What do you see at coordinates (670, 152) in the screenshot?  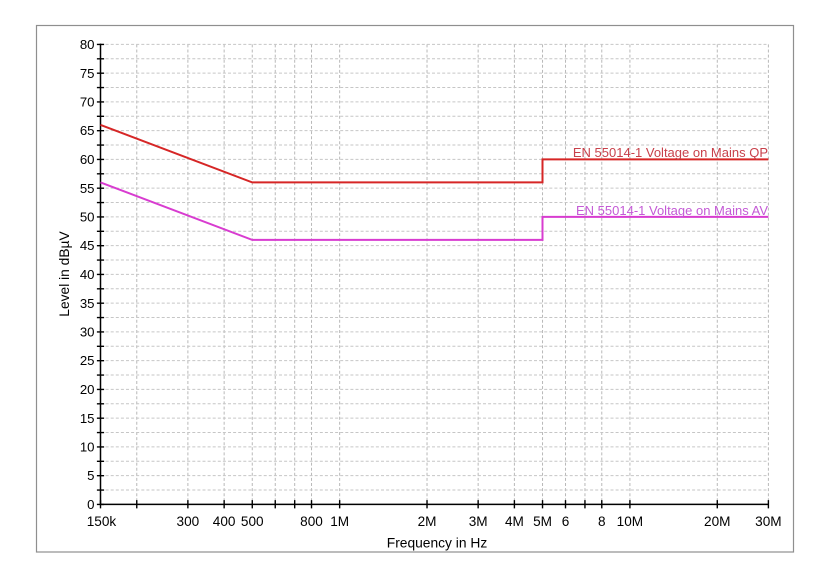 I see `svg-text: EN 55014-1 Voltage on Mains QP` at bounding box center [670, 152].